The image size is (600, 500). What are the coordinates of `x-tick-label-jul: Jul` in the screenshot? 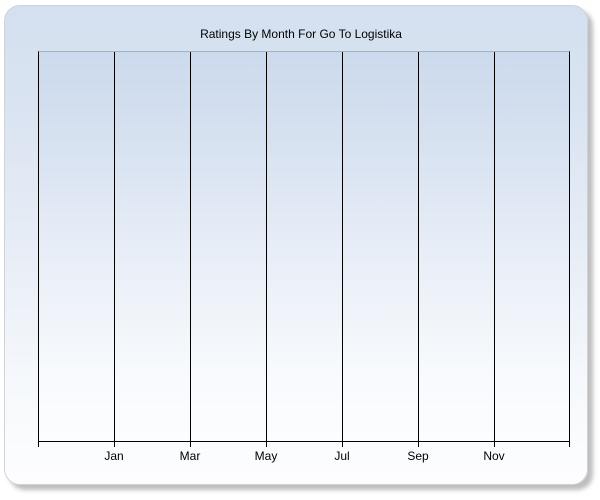 It's located at (342, 456).